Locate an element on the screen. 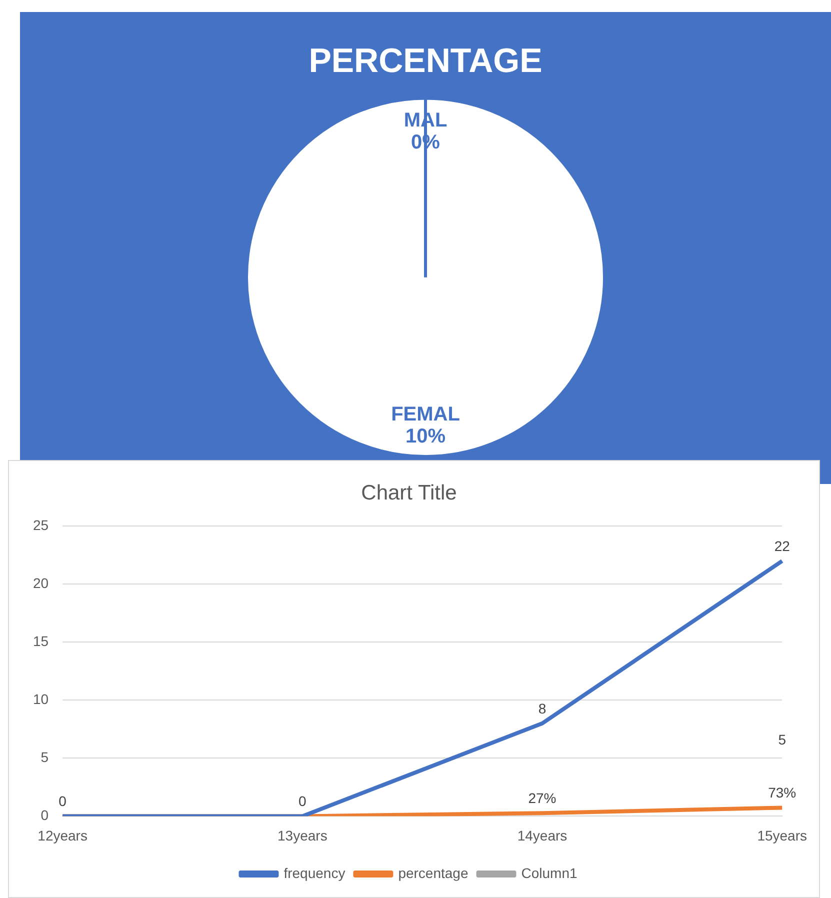  y-tick-label: 5 is located at coordinates (44, 757).